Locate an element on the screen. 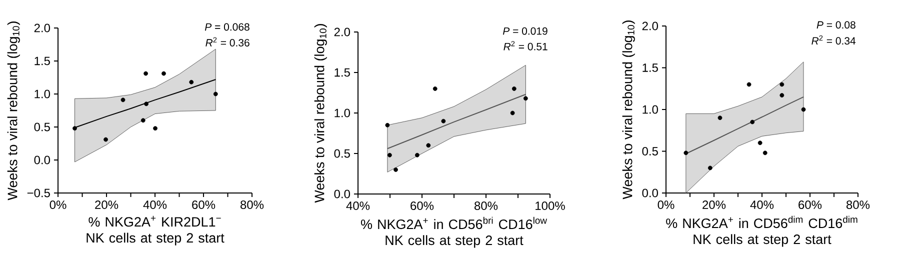 The height and width of the screenshot is (278, 900). annotation: R$^{2}$ = 0.36 is located at coordinates (228, 41).